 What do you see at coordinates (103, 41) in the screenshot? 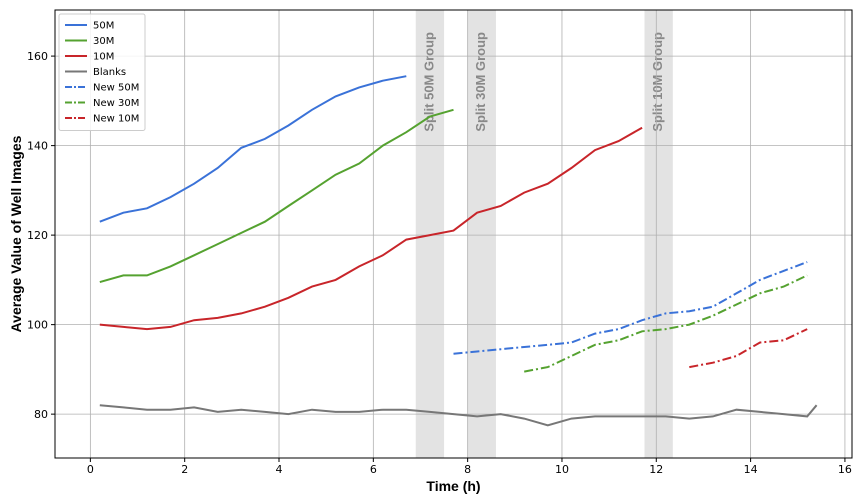
I see `legend-label: 30M` at bounding box center [103, 41].